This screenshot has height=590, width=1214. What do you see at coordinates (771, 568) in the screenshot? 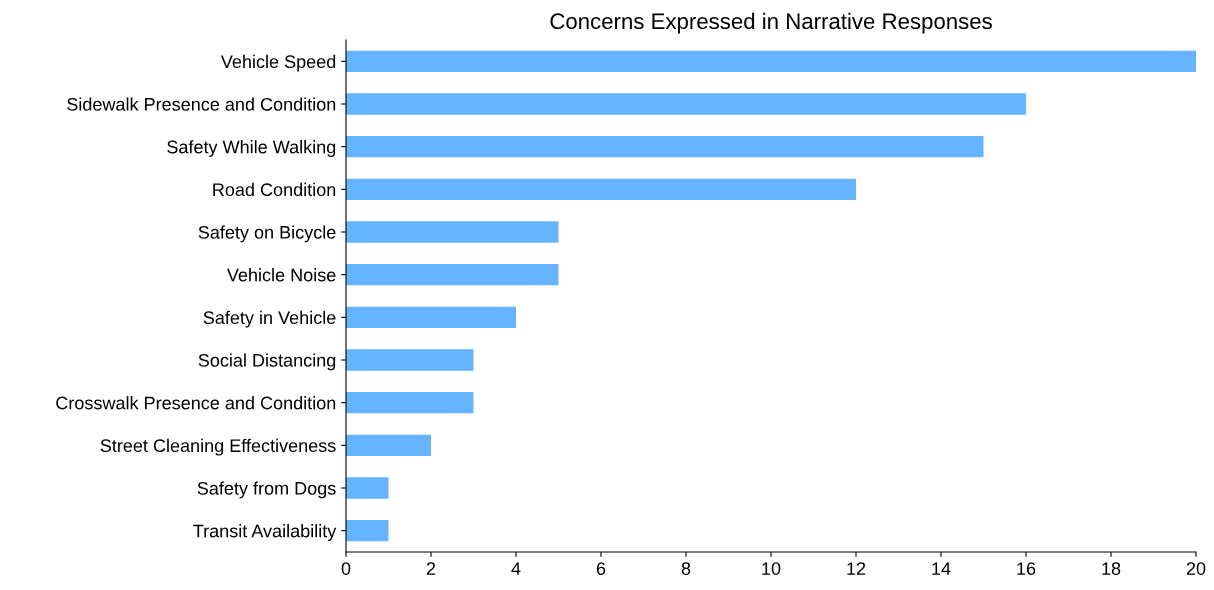
I see `x-tick-label: 10` at bounding box center [771, 568].